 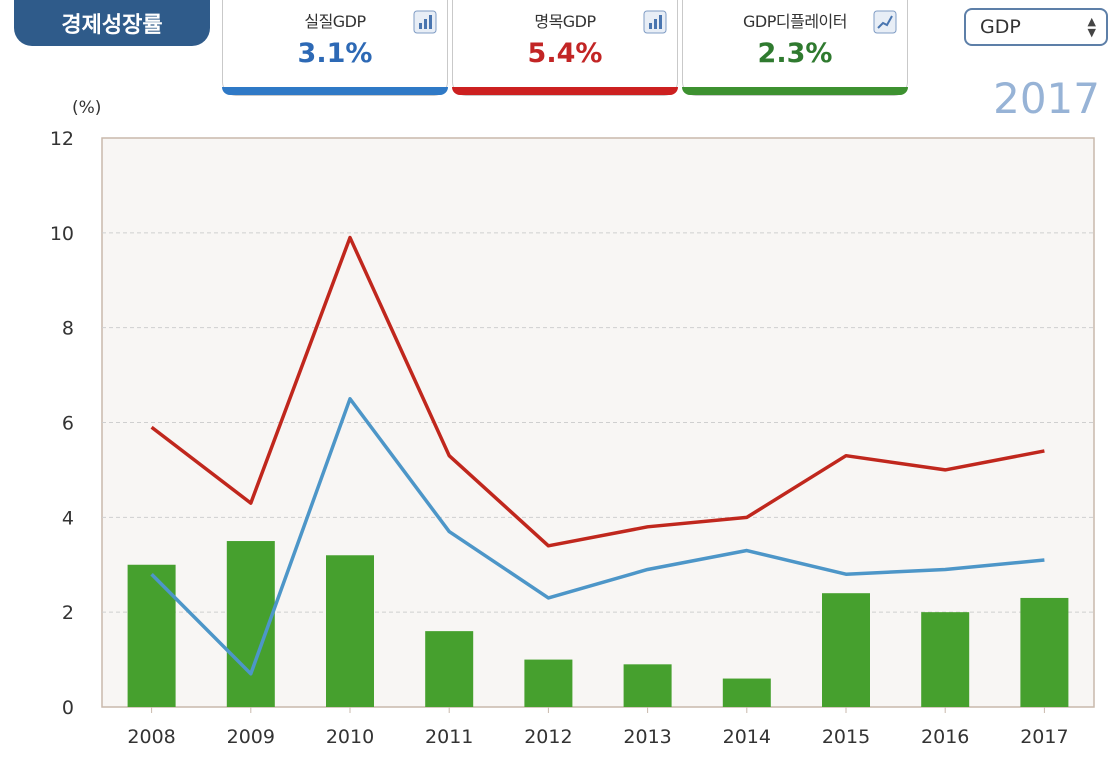 I want to click on x-tick-label: 2011, so click(x=449, y=737).